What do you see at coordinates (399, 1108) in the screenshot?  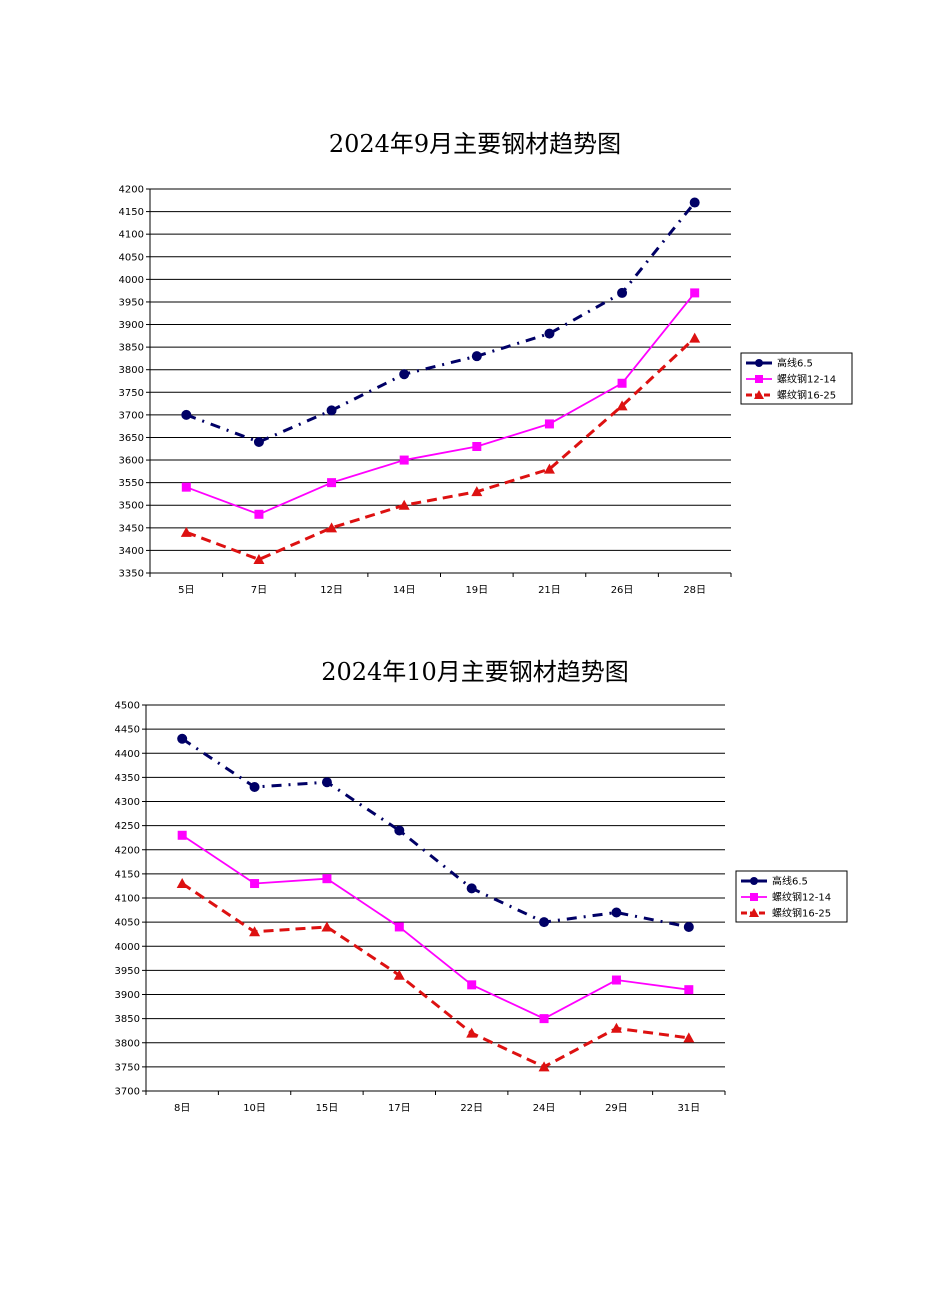 I see `x-tick-label: 17日` at bounding box center [399, 1108].